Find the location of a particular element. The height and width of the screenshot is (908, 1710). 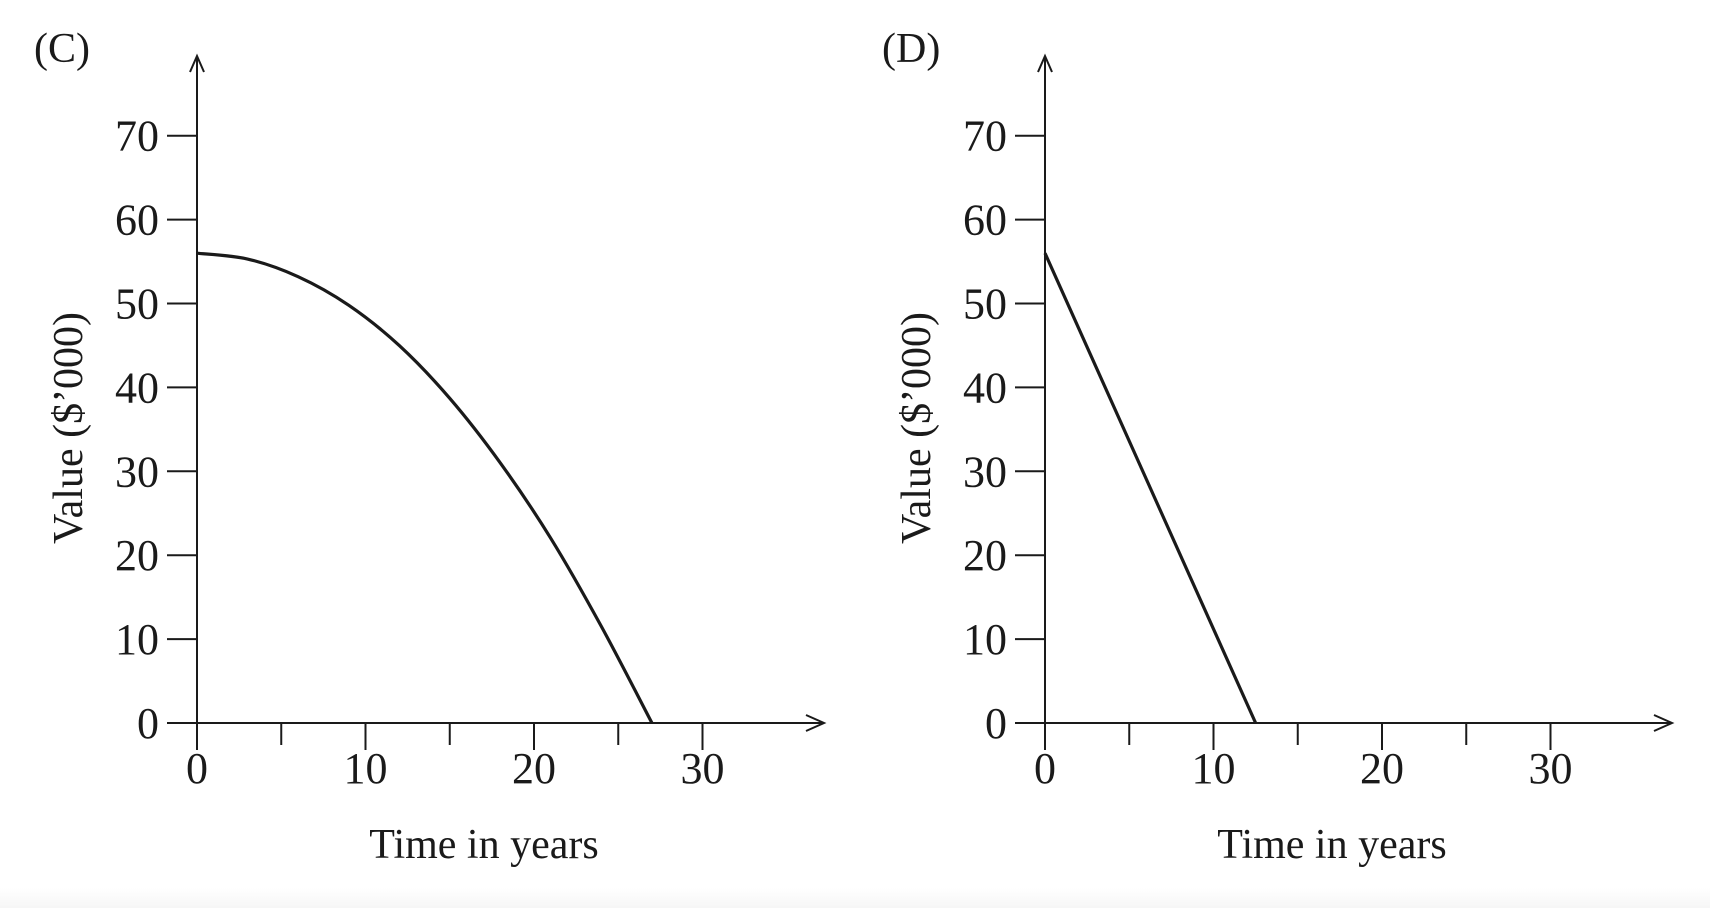

panel-label: (D) is located at coordinates (911, 49).